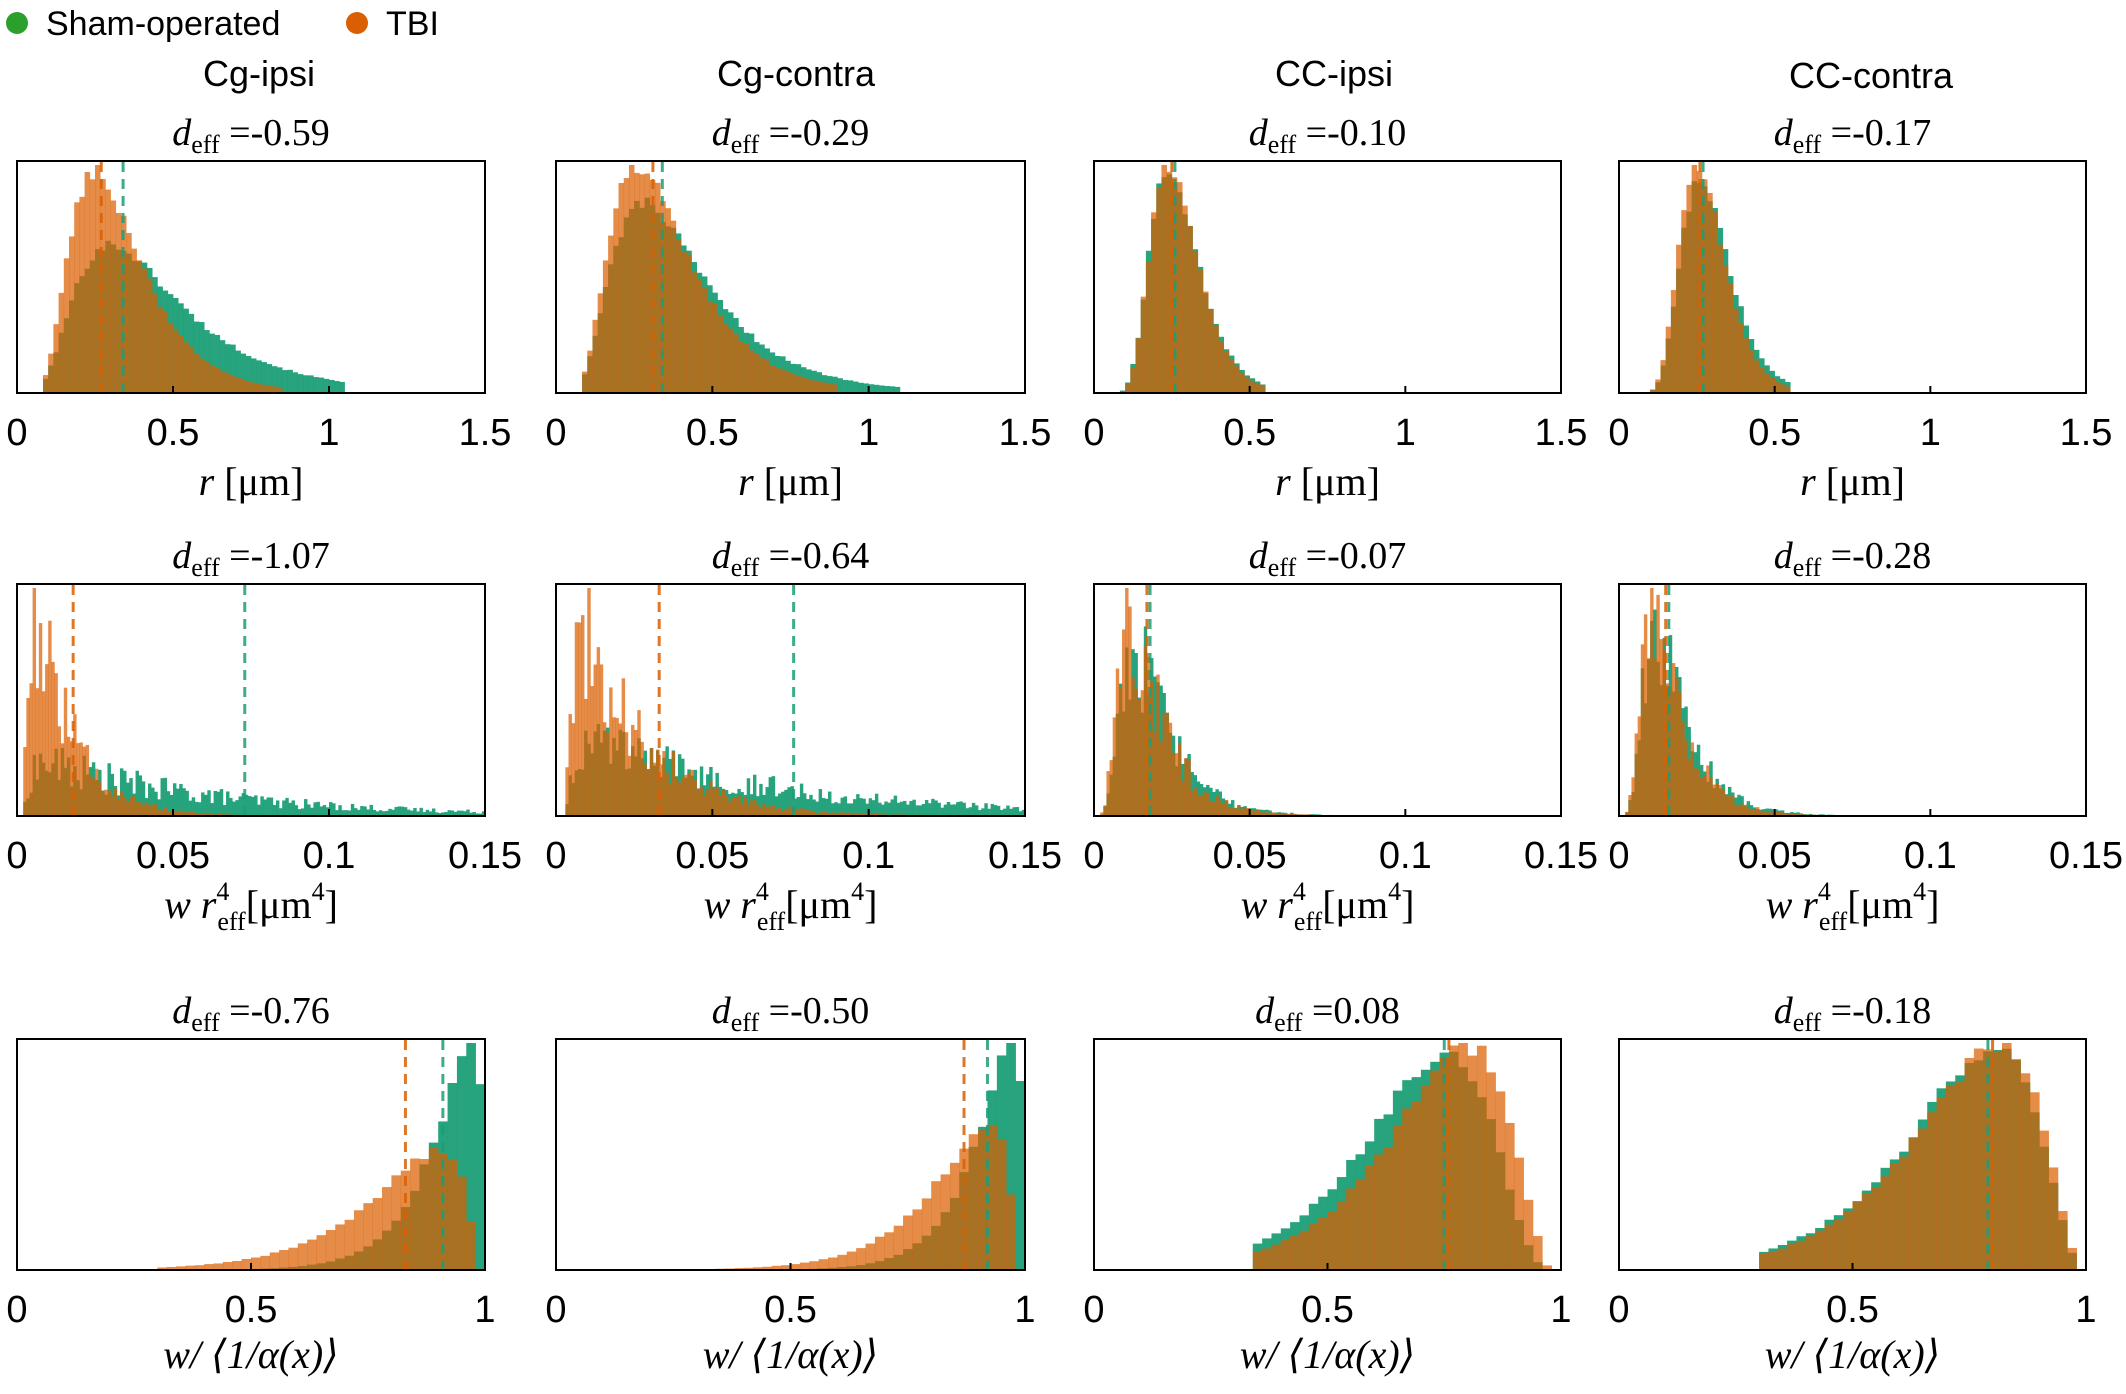  What do you see at coordinates (328, 433) in the screenshot?
I see `x-tick-label: 1` at bounding box center [328, 433].